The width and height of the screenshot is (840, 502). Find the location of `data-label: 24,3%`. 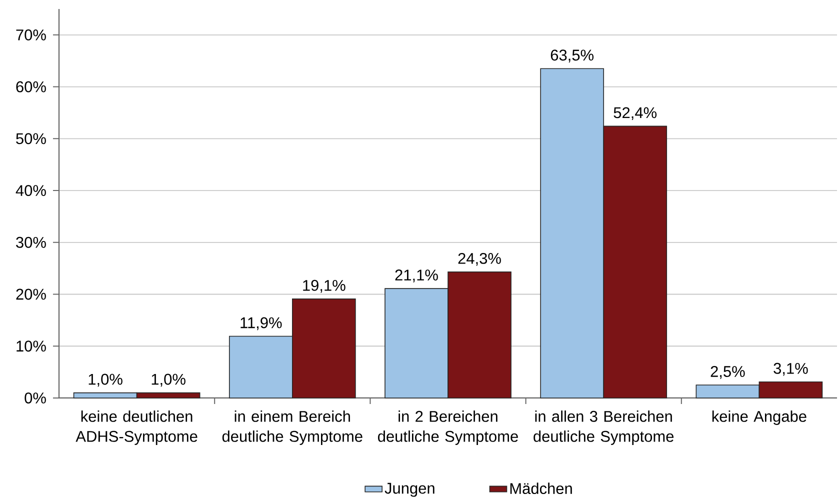

data-label: 24,3% is located at coordinates (479, 259).